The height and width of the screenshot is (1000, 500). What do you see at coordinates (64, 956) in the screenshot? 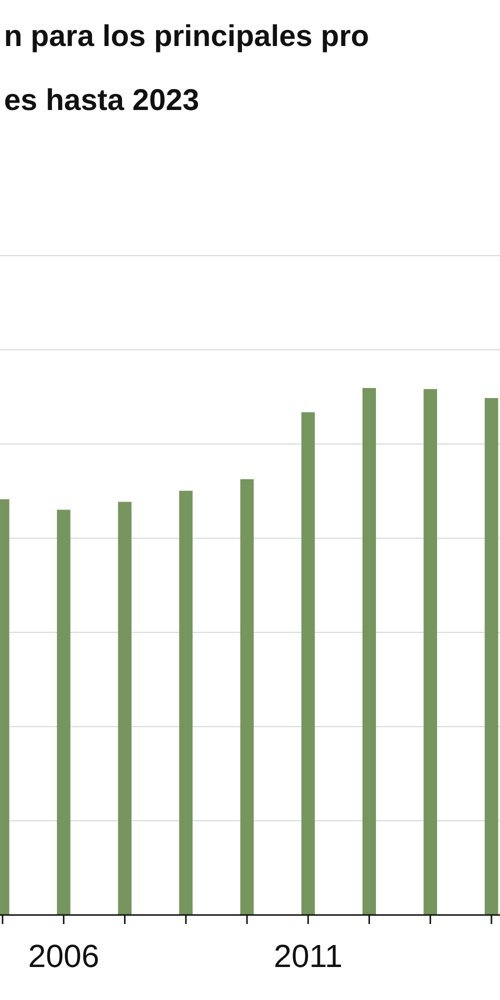
I see `x-tick-label: 2006` at bounding box center [64, 956].